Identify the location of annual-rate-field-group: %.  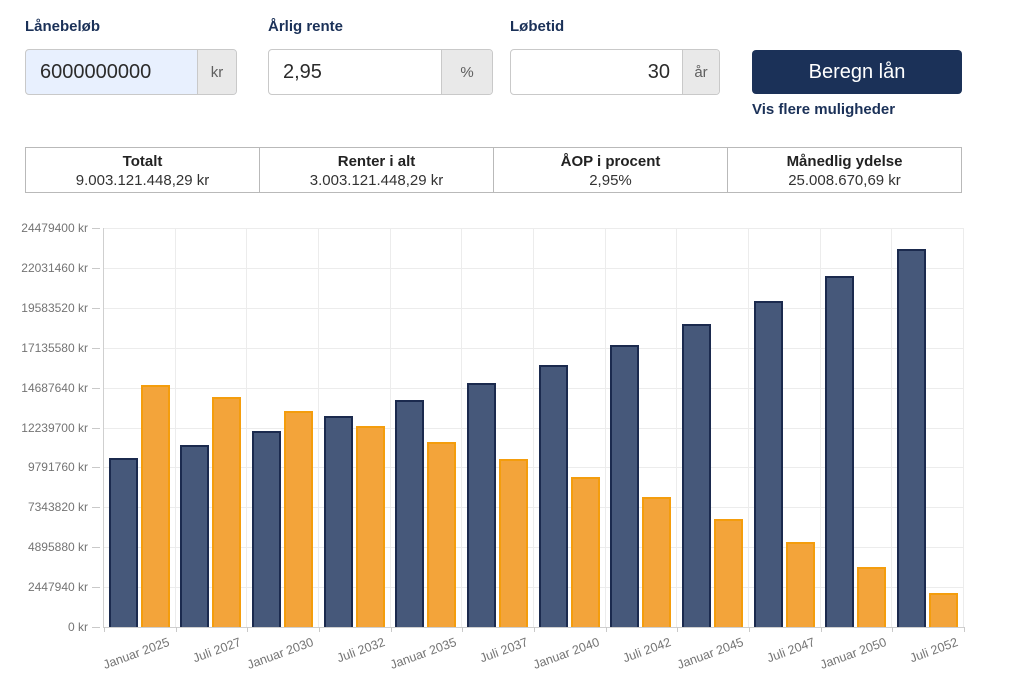
(380, 72).